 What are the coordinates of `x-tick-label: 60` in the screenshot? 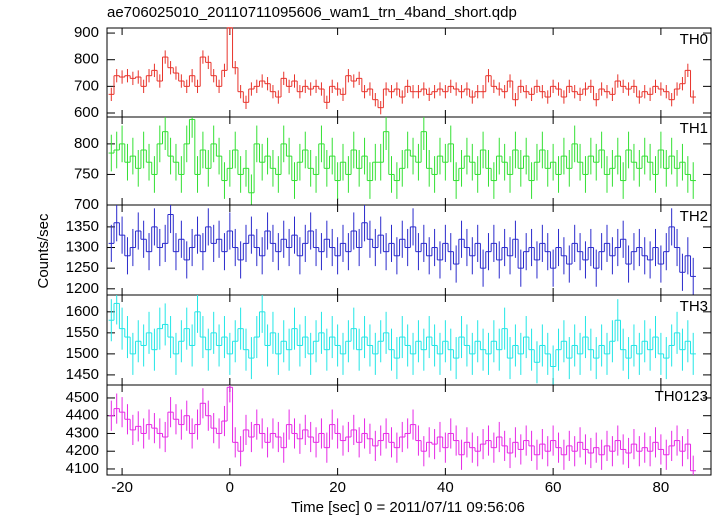 It's located at (553, 487).